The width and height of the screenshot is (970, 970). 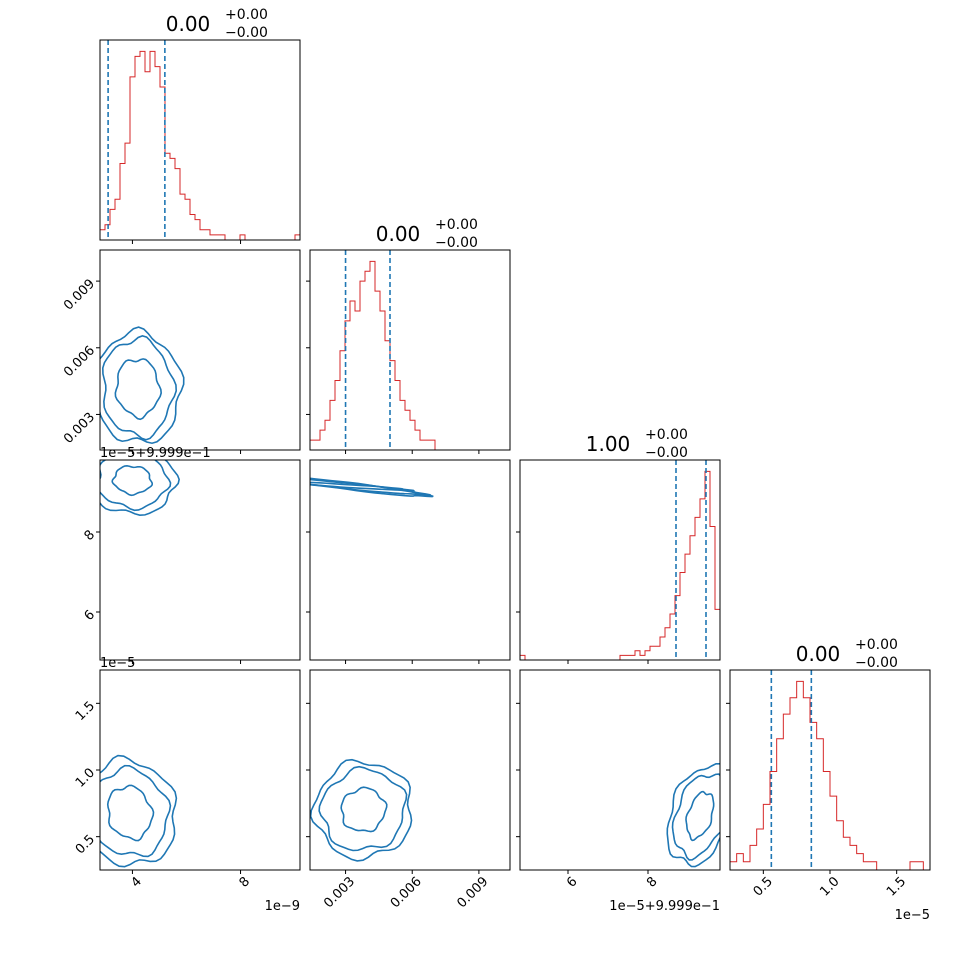 I want to click on contour-param0-param1, so click(x=142, y=385).